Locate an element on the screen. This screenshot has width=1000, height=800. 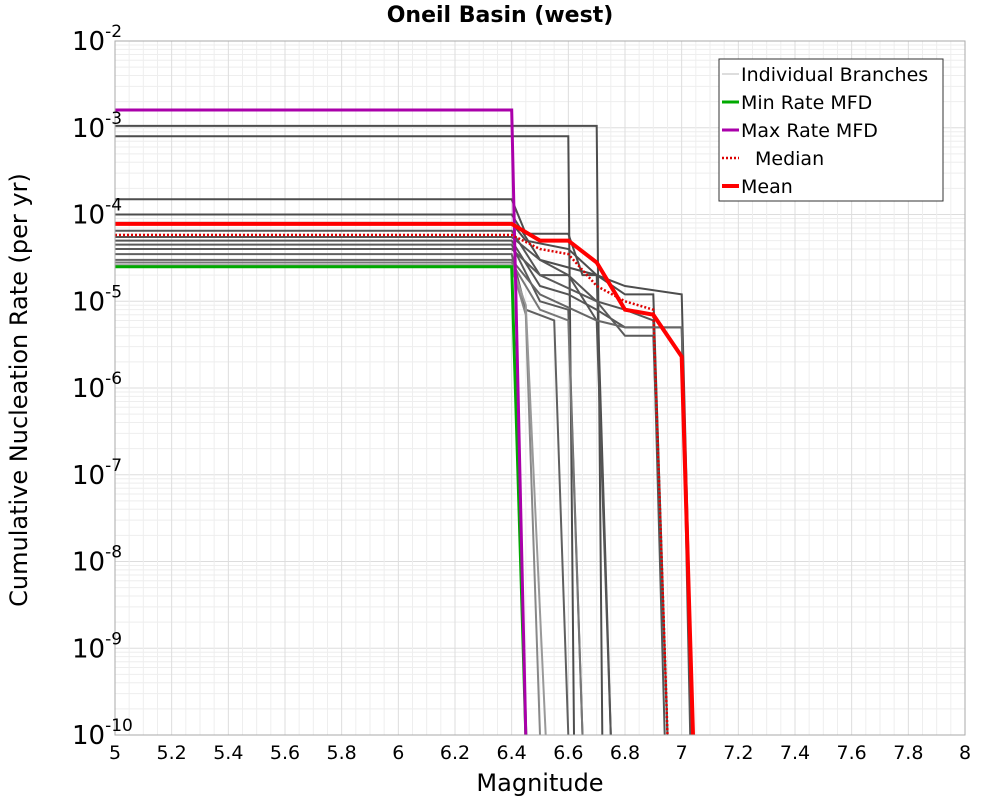
x-tick-label: 7.2 is located at coordinates (738, 753).